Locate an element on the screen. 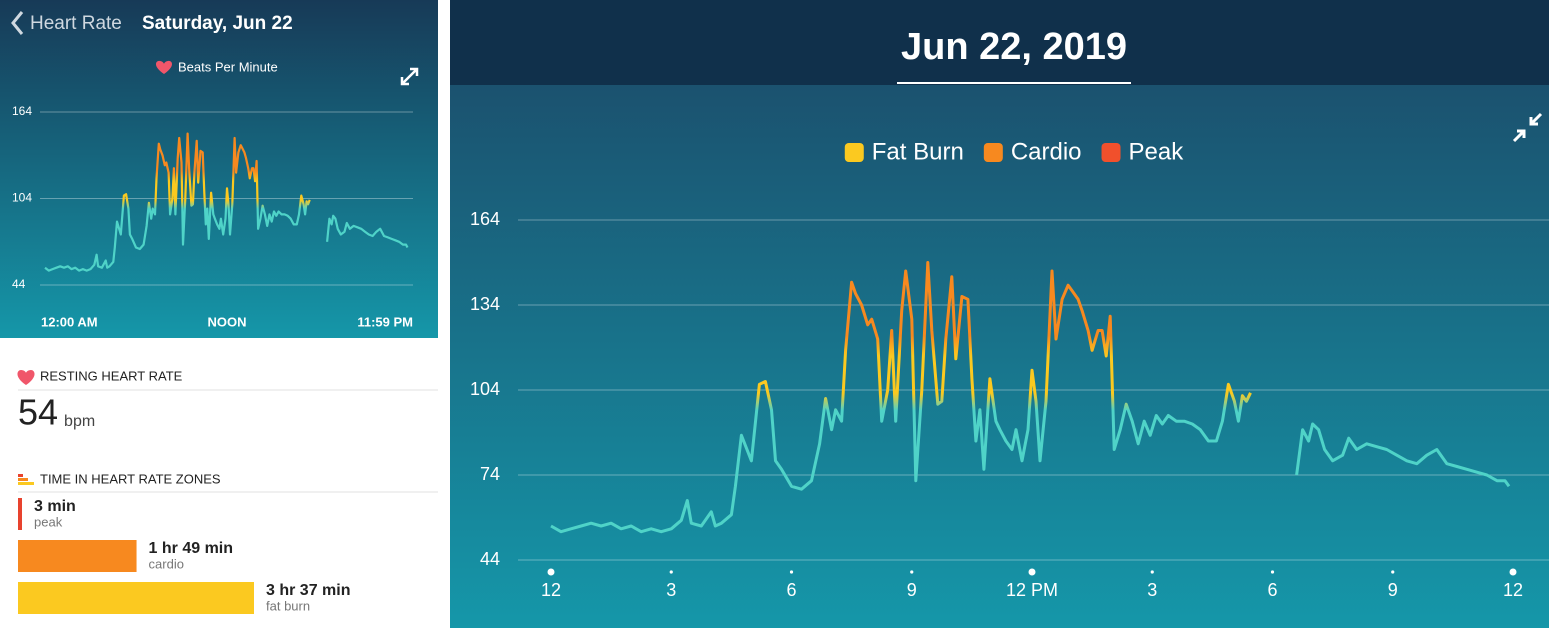 Image resolution: width=1549 pixels, height=628 pixels. zones-icon is located at coordinates (26, 479).